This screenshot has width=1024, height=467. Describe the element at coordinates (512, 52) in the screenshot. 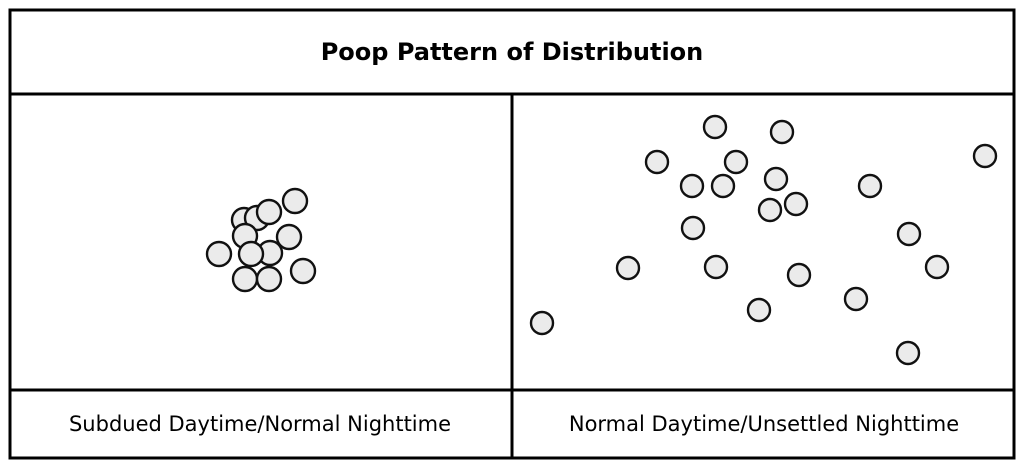

I see `diagram-title: Poop Pattern of Distribution` at that location.